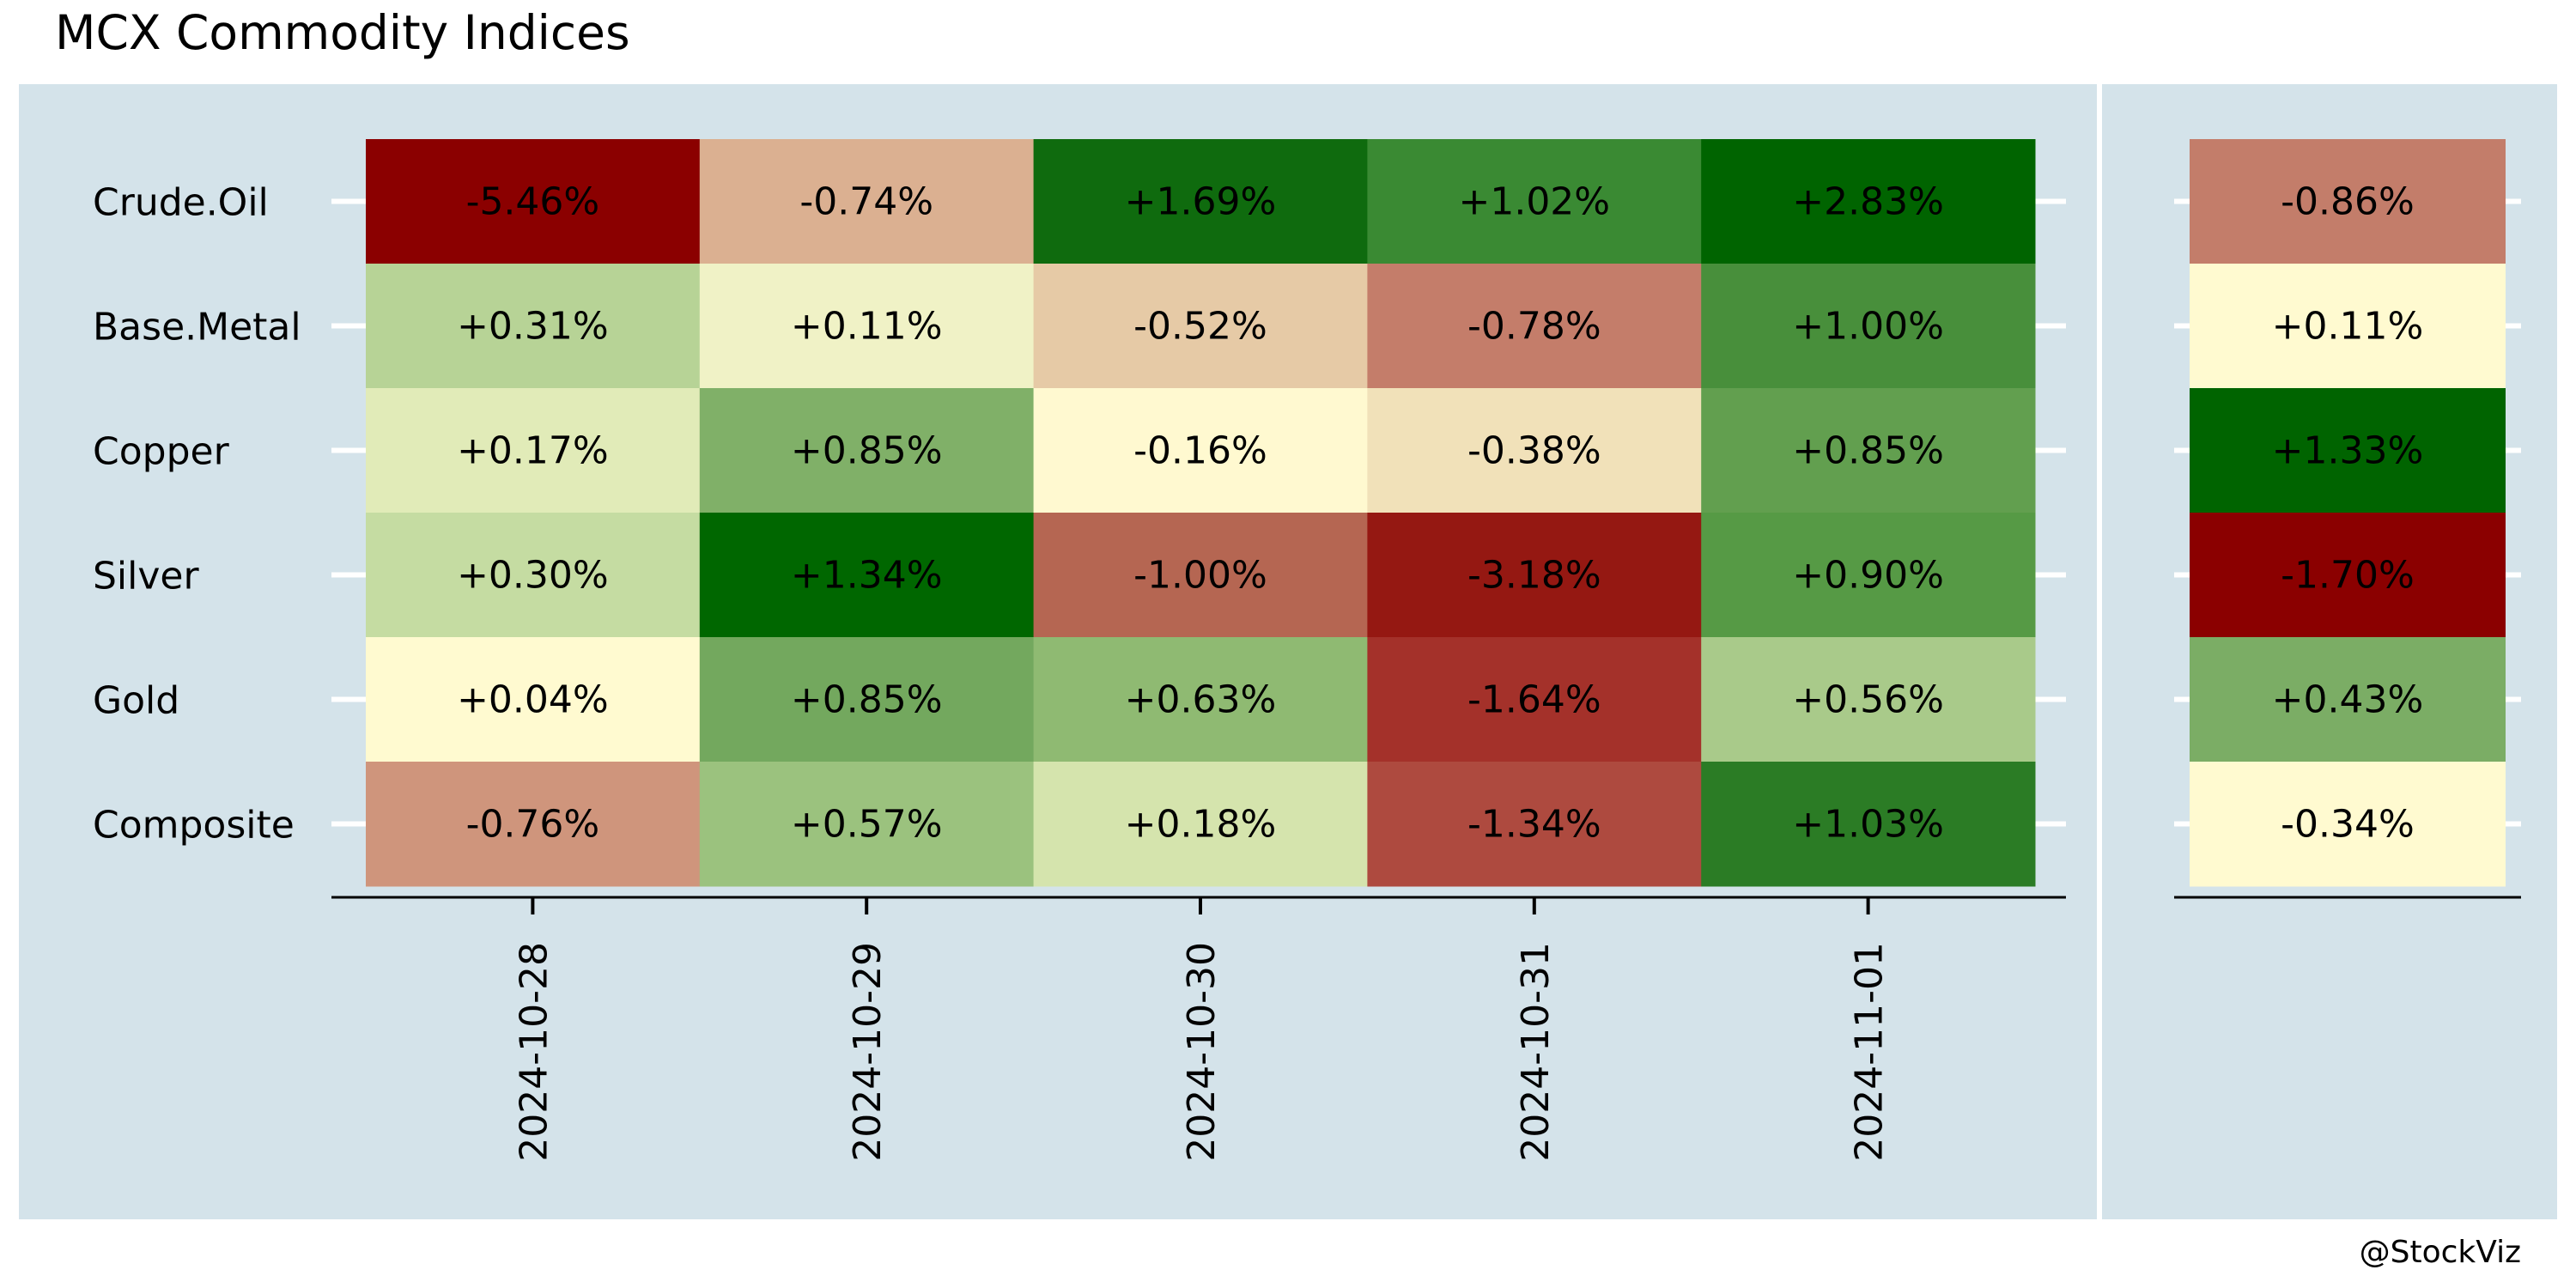 Image resolution: width=2576 pixels, height=1288 pixels. I want to click on summary-value-label: -0.34%, so click(2348, 825).